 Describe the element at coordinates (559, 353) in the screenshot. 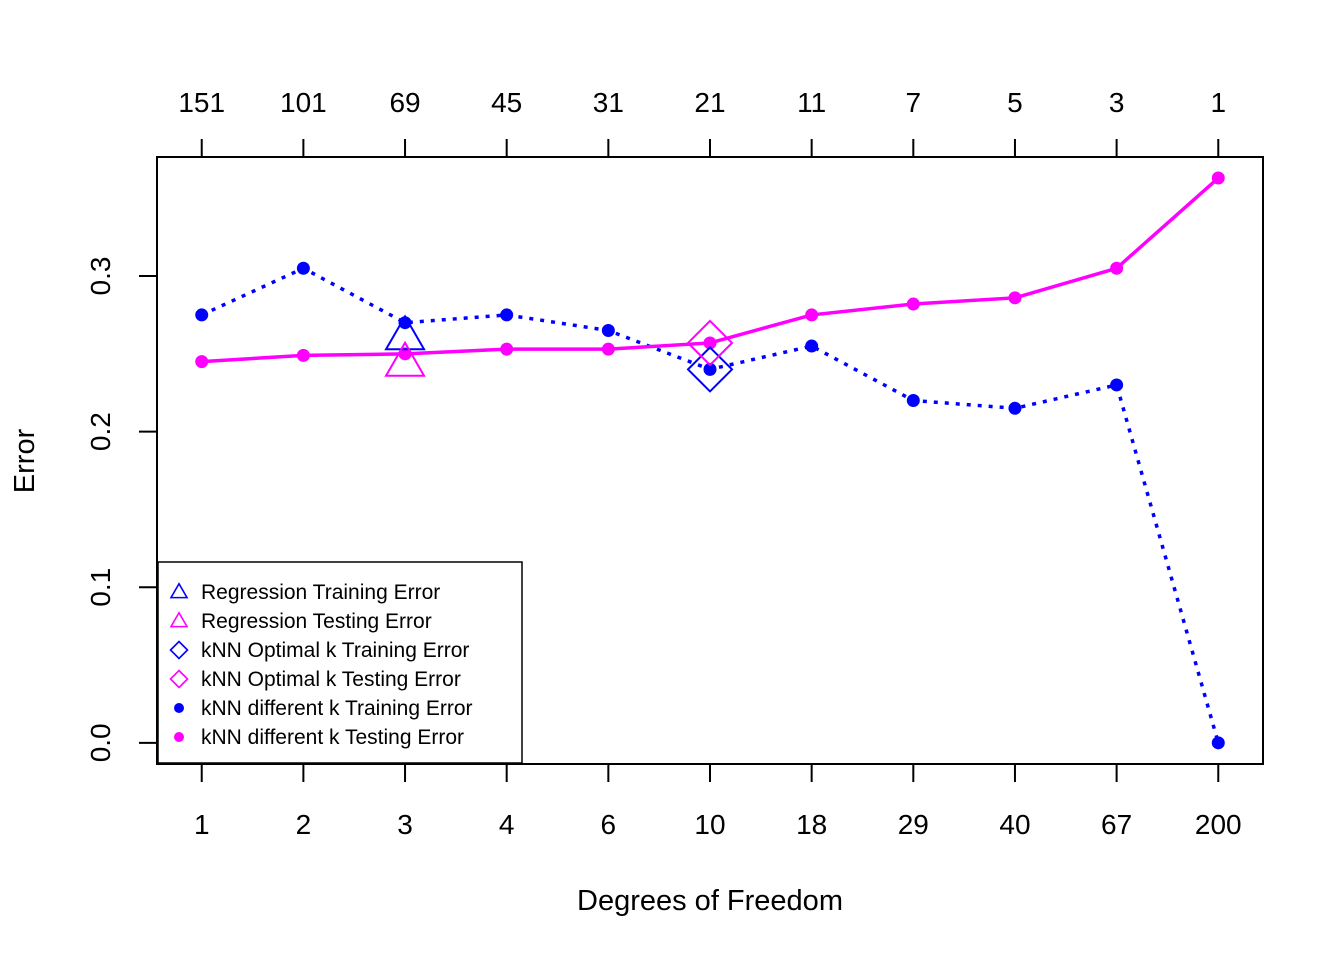

I see `highlight-layer` at that location.